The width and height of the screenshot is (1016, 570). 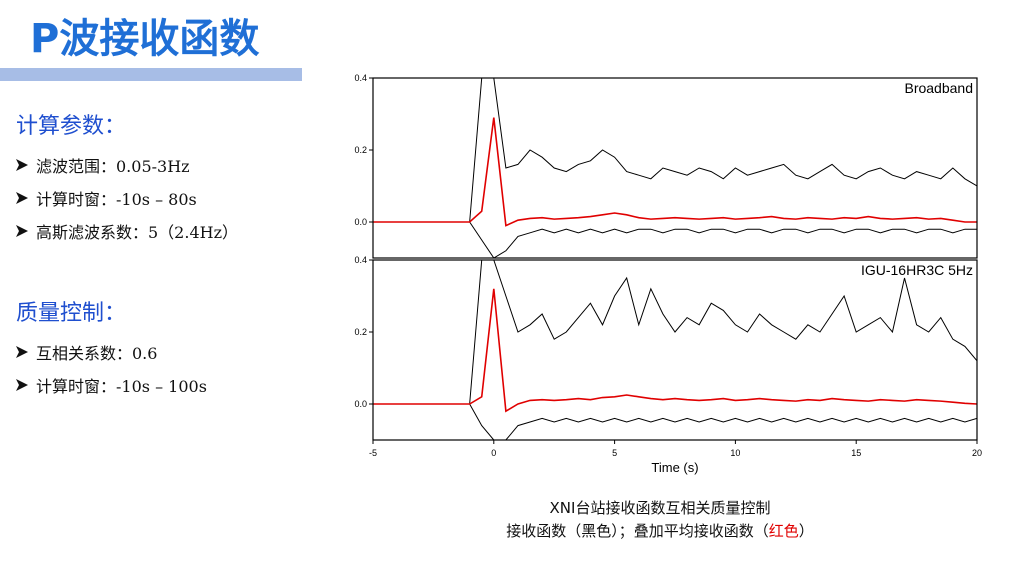 What do you see at coordinates (614, 453) in the screenshot?
I see `x-tick-label: 5` at bounding box center [614, 453].